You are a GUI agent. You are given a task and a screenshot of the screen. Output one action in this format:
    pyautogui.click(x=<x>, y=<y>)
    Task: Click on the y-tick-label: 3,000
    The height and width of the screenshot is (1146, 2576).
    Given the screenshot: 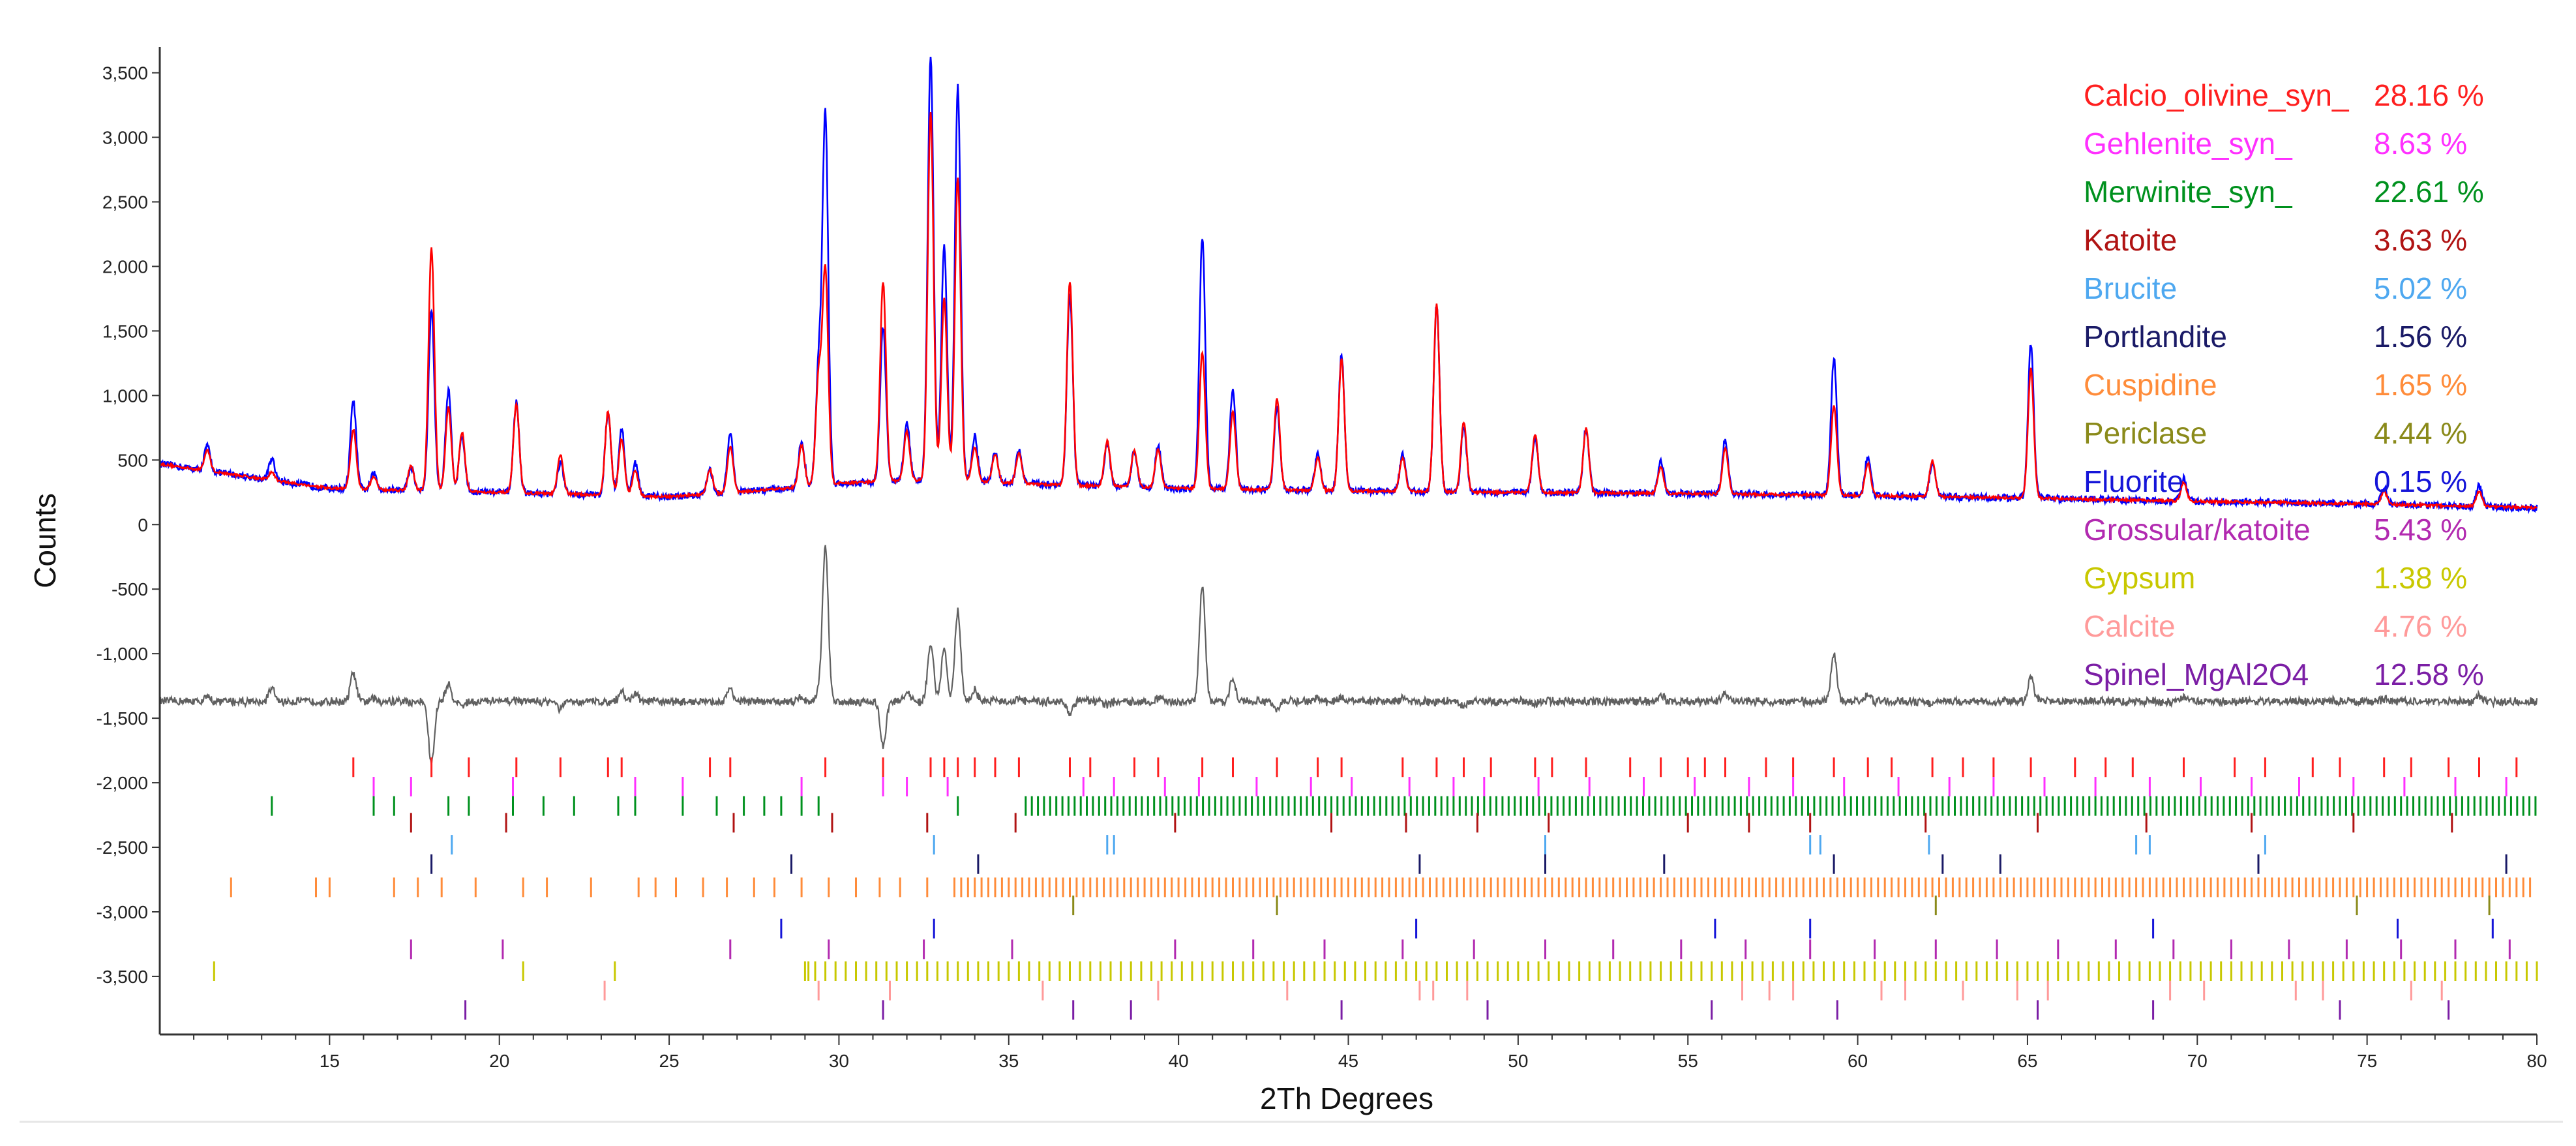 What is the action you would take?
    pyautogui.click(x=125, y=138)
    